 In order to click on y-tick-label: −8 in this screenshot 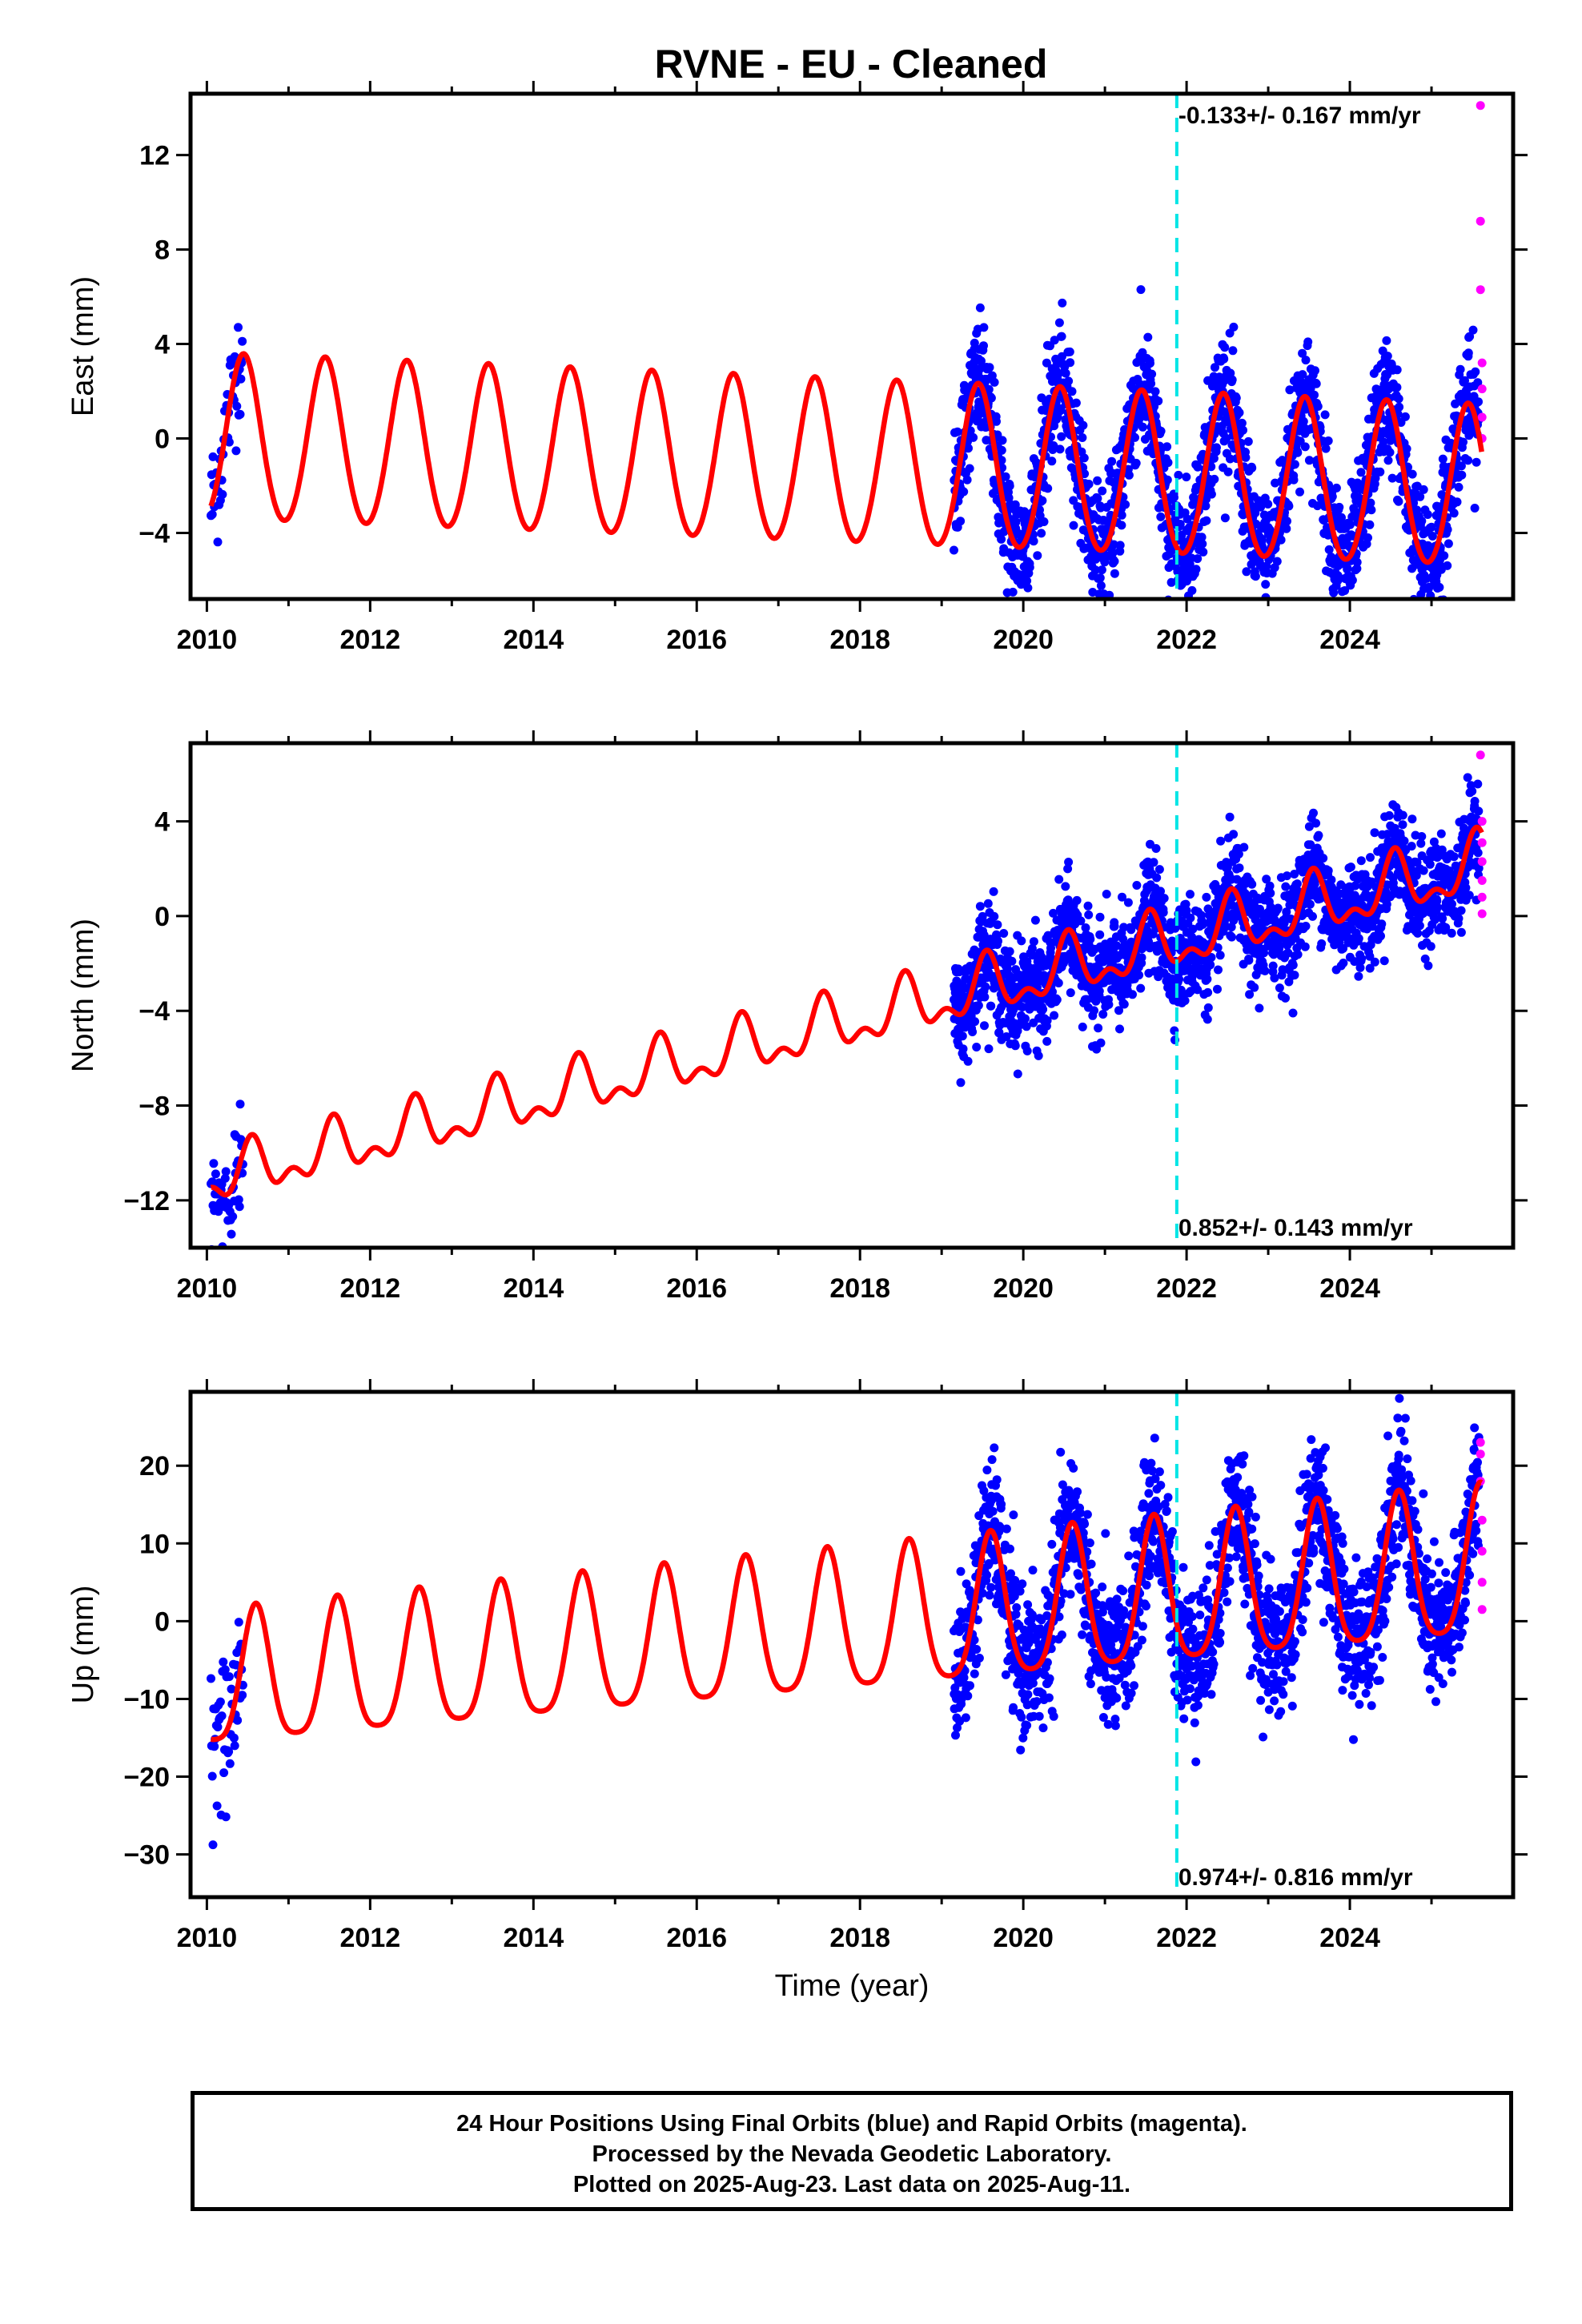, I will do `click(154, 1107)`.